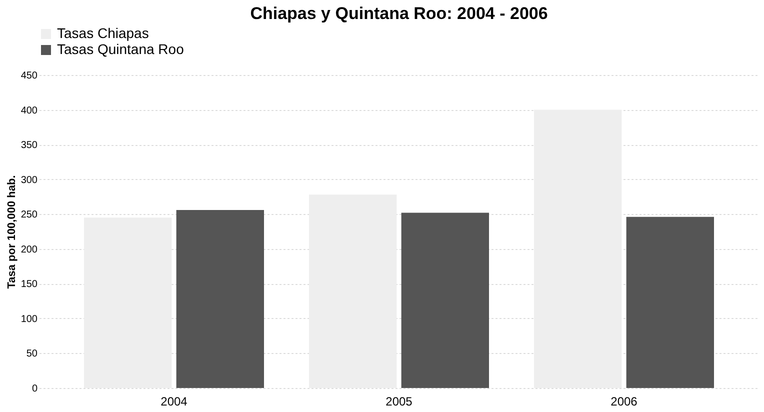  What do you see at coordinates (29, 180) in the screenshot?
I see `y-tick-label: 300` at bounding box center [29, 180].